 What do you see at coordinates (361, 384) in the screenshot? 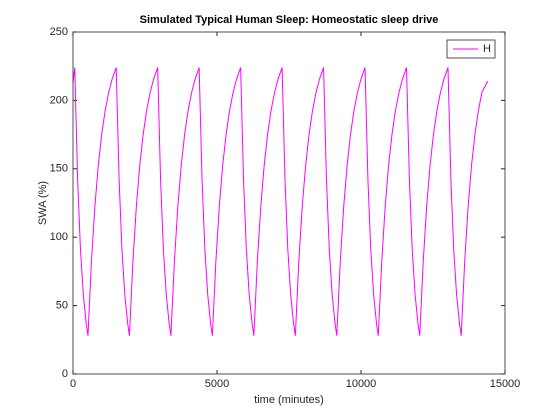
I see `x-tick-label: 10000` at bounding box center [361, 384].